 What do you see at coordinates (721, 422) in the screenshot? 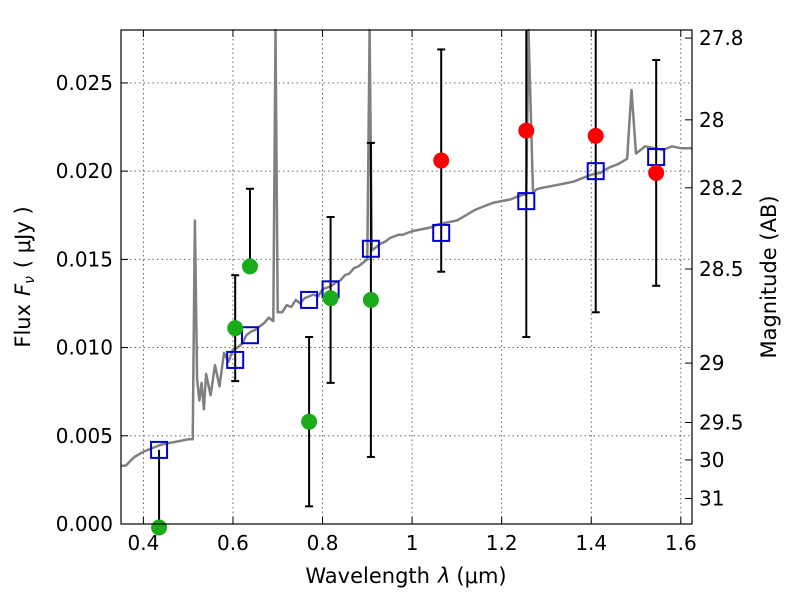
I see `magnitude-tick-label: 29.5` at bounding box center [721, 422].